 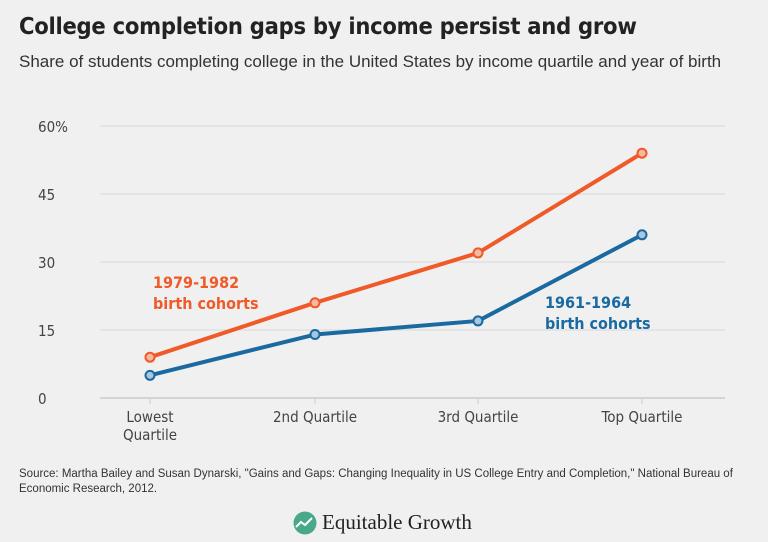 I want to click on x-tick-label: 2nd Quartile, so click(x=315, y=417).